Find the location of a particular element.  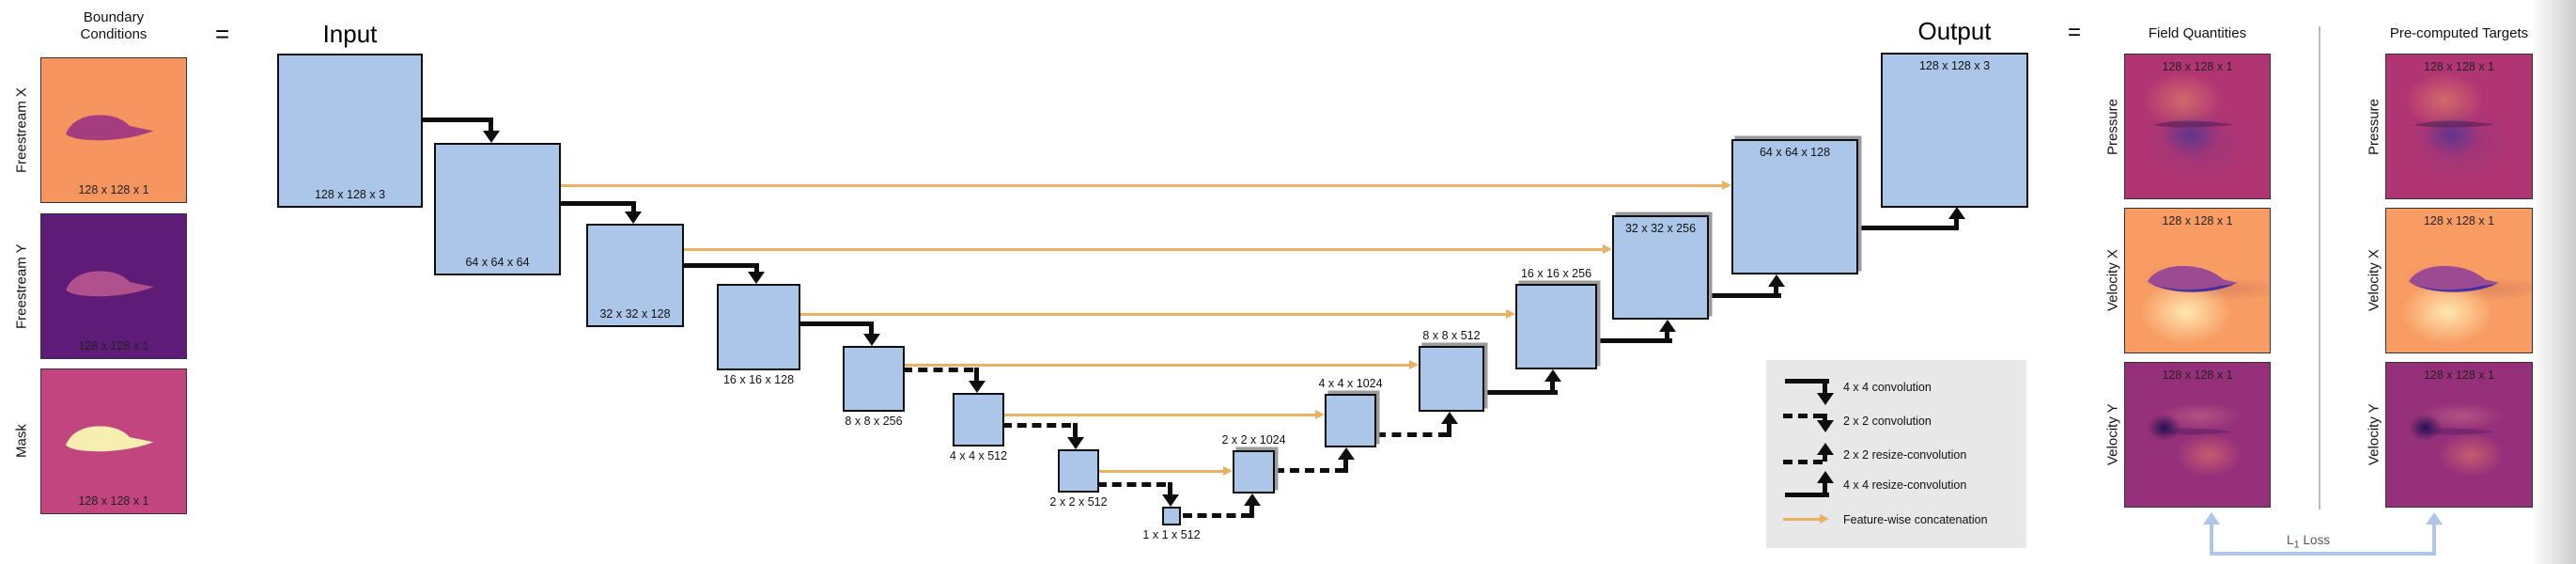

decoder-box-8: 8 x 8 x 512 is located at coordinates (1451, 370).